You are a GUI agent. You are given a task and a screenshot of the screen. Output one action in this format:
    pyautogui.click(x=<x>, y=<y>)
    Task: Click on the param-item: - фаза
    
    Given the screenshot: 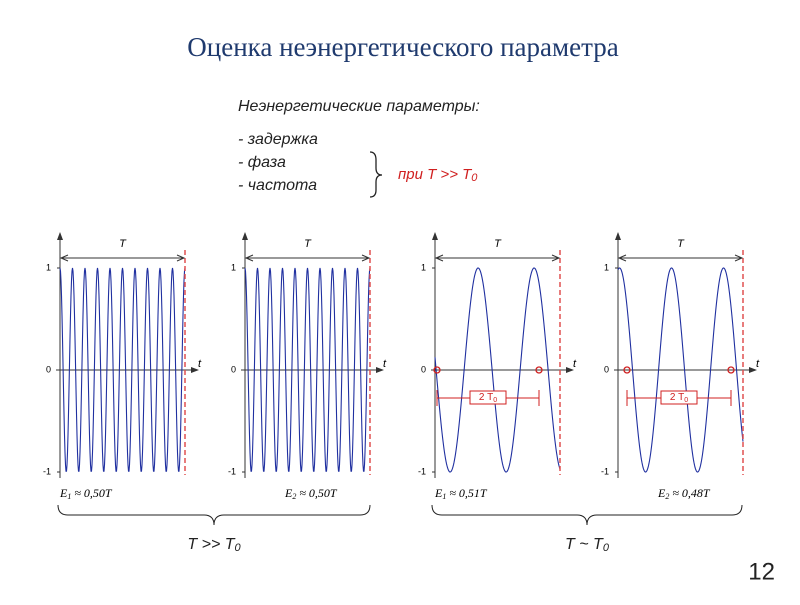 What is the action you would take?
    pyautogui.click(x=262, y=162)
    